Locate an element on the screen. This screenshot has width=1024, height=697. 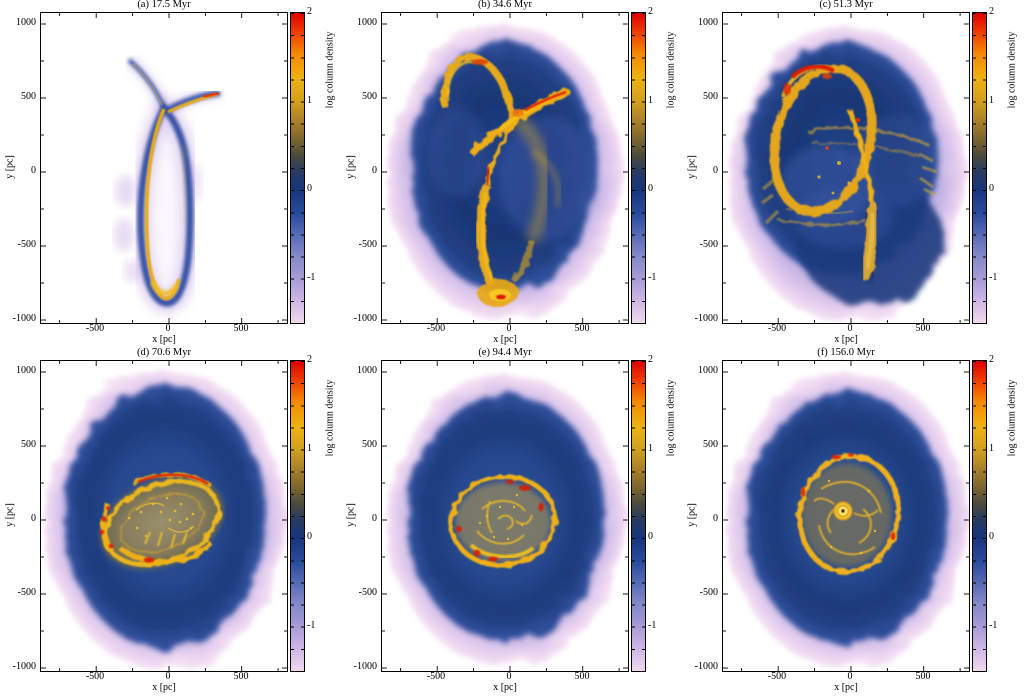
panel-title: (c) 51.3 Myr is located at coordinates (846, 5).